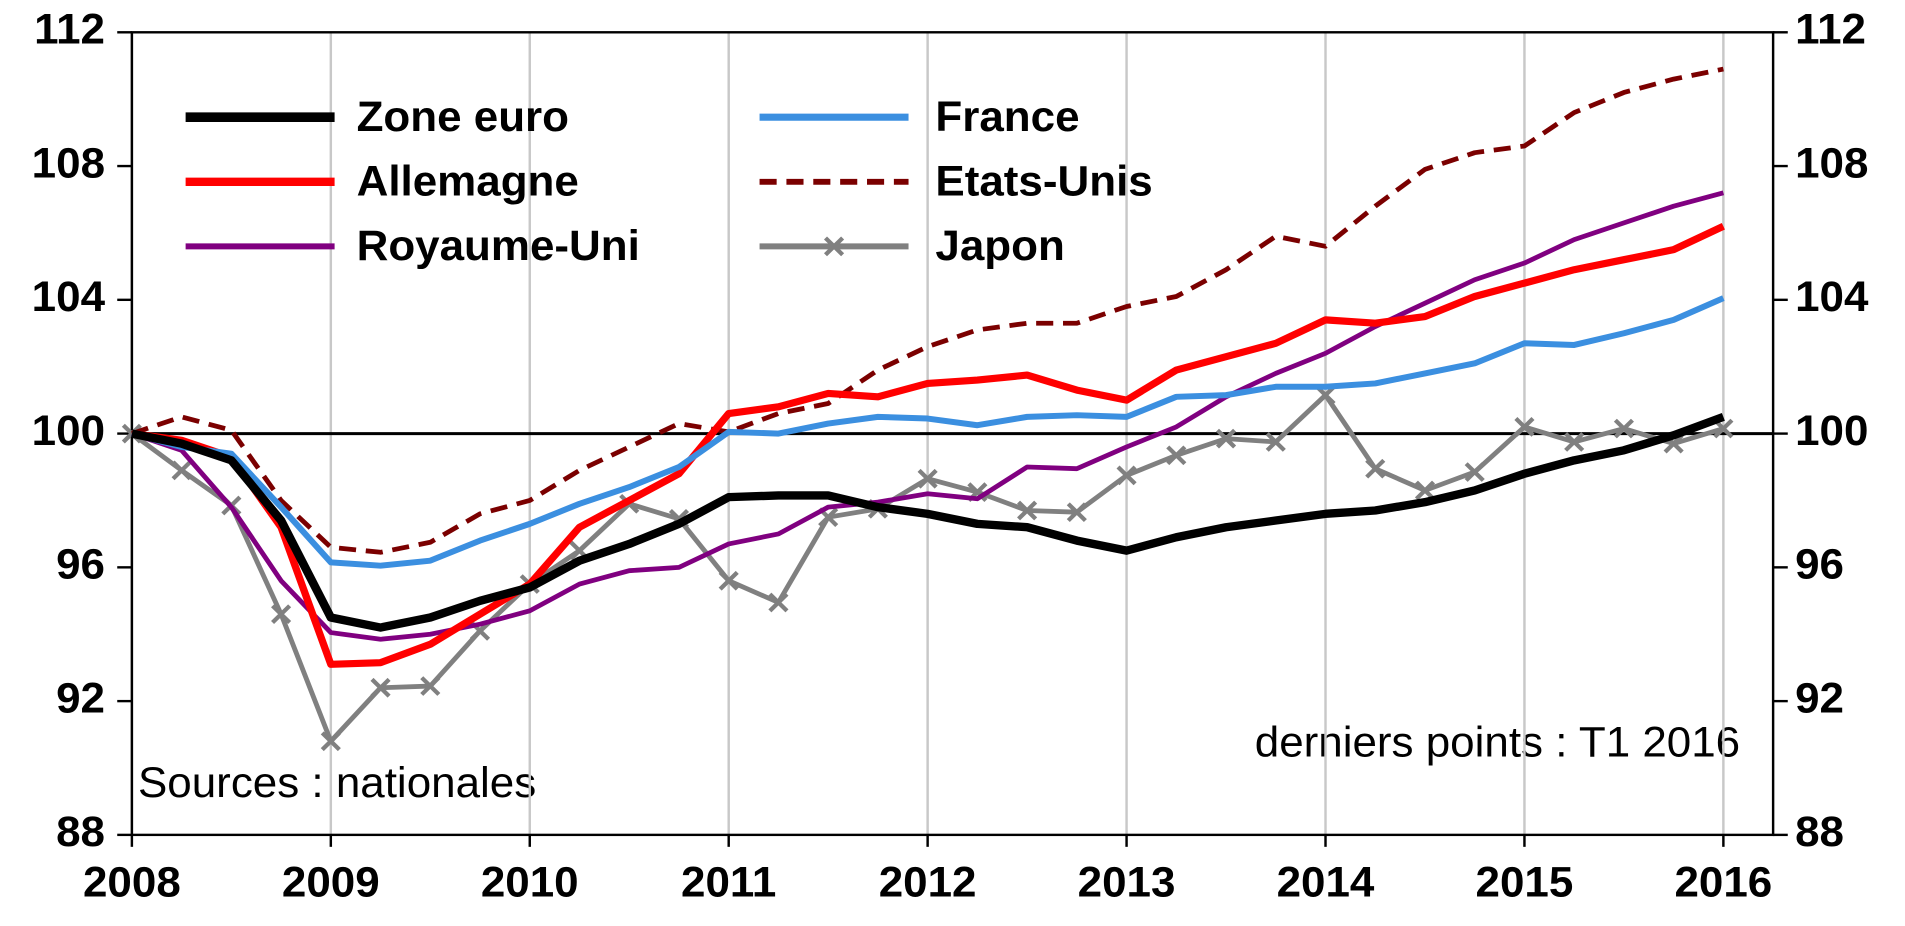  What do you see at coordinates (68, 431) in the screenshot?
I see `y-tick-label: 100` at bounding box center [68, 431].